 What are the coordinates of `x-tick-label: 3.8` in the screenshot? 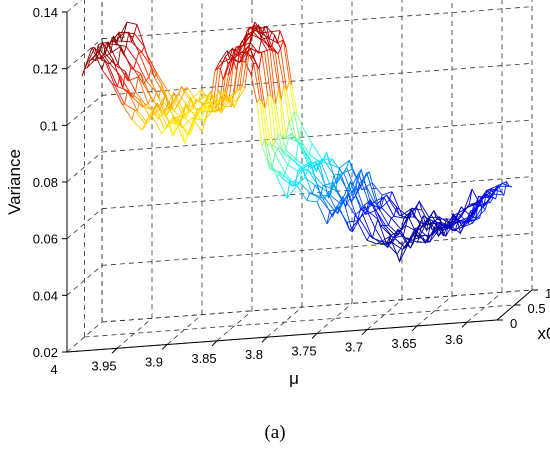 It's located at (254, 354).